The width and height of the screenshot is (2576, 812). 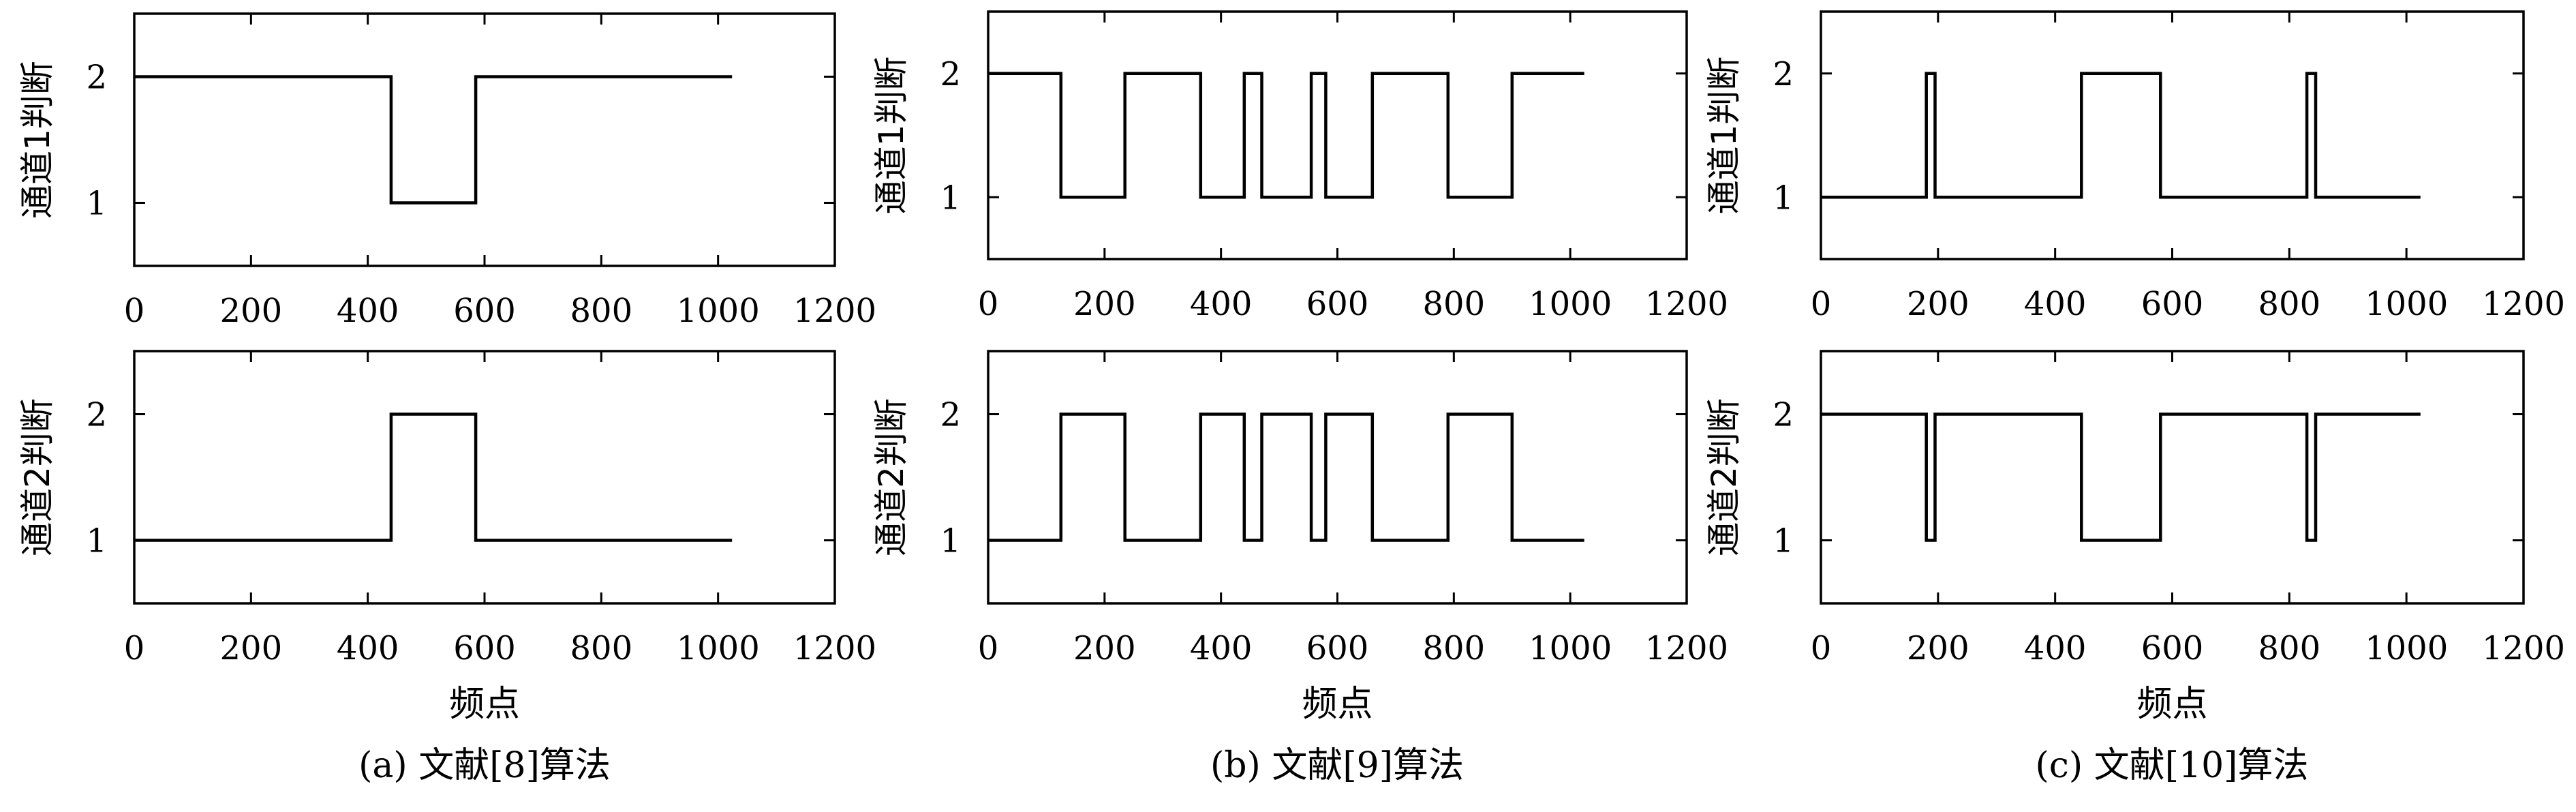 I want to click on subfigure-caption: (c) 文献[10]算法, so click(x=2172, y=765).